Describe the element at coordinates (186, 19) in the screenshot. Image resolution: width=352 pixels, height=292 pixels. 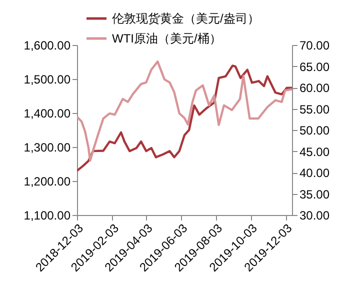
I see `legend-label: 伦敦现货黄金（美元/盎司）` at that location.